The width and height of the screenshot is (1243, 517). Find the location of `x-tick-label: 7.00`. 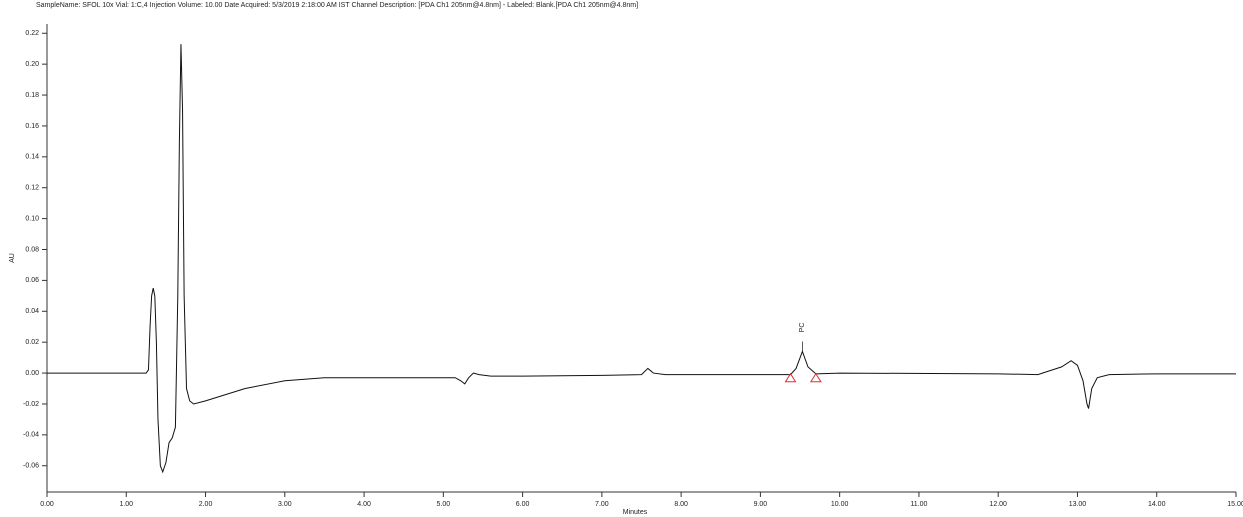

x-tick-label: 7.00 is located at coordinates (602, 504).